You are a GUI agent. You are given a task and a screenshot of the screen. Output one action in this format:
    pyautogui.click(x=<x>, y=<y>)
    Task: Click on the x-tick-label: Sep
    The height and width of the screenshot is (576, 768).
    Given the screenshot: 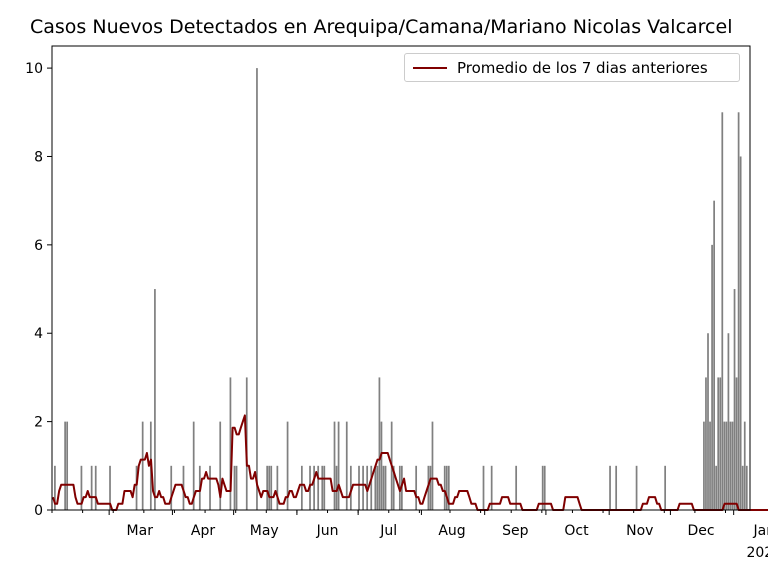 What is the action you would take?
    pyautogui.click(x=515, y=531)
    